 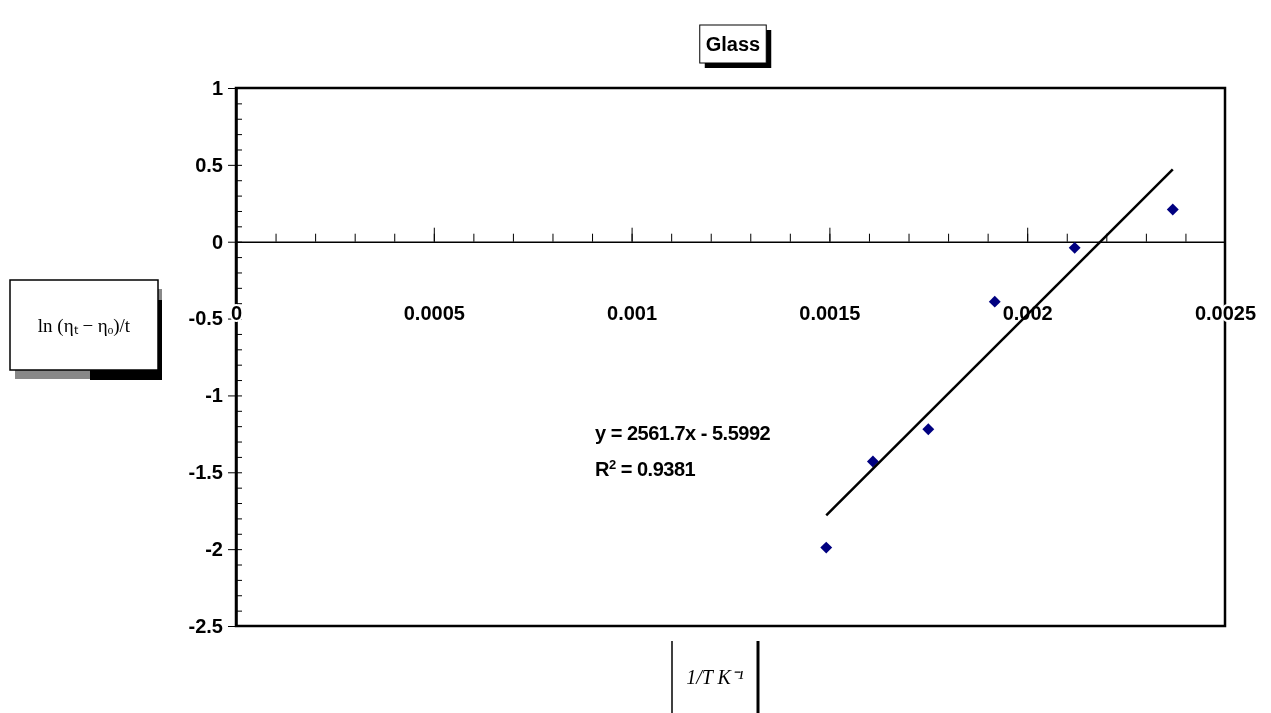 What do you see at coordinates (715, 677) in the screenshot?
I see `x-axis-title: 1/T K⁻¹` at bounding box center [715, 677].